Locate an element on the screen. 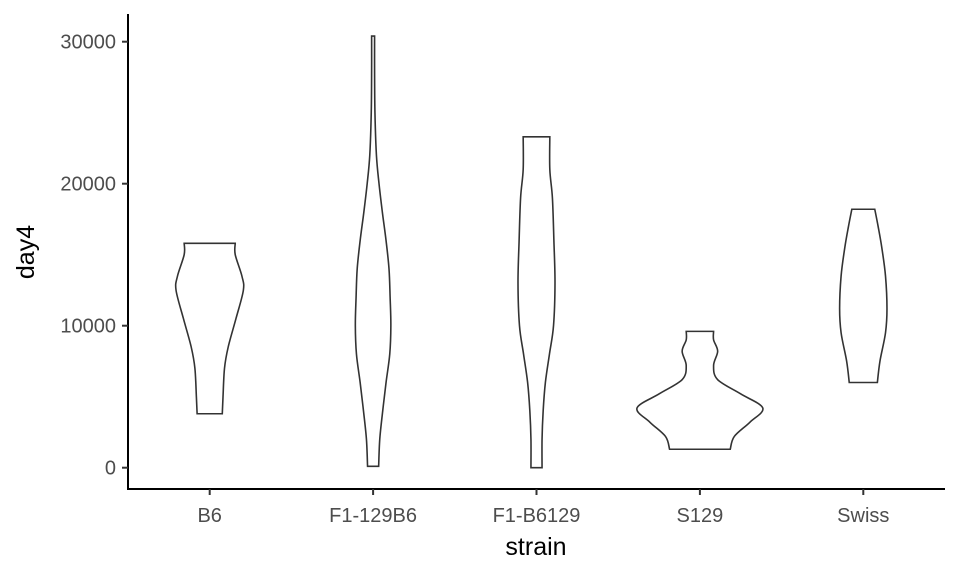 This screenshot has width=960, height=576. x-tick-label: Swiss is located at coordinates (863, 516).